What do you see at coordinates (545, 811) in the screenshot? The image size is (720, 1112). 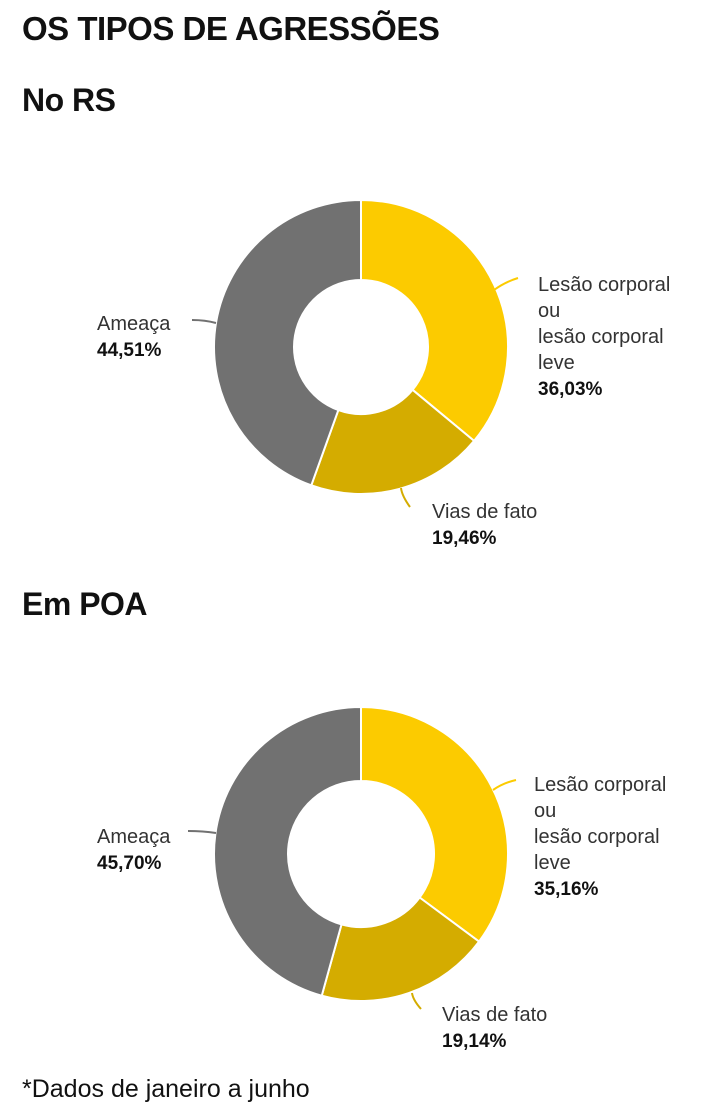 I see `slice-label-lesao-corporal-poa: ou` at bounding box center [545, 811].